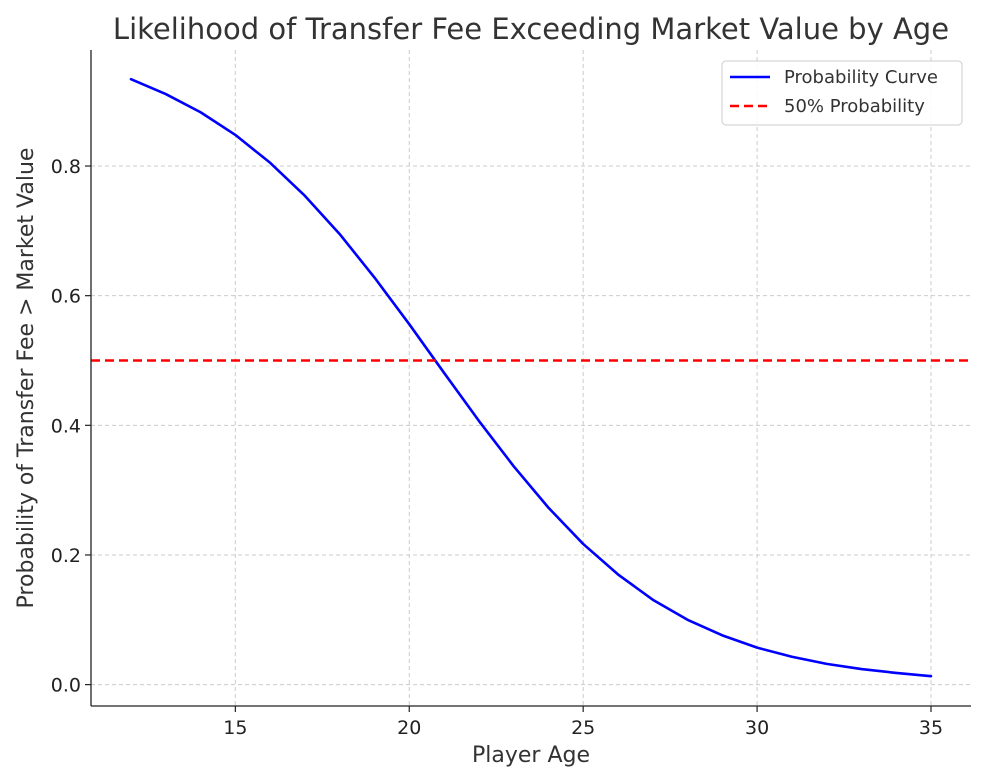 The width and height of the screenshot is (1000, 782). Describe the element at coordinates (583, 728) in the screenshot. I see `x-tick-label: 25` at that location.